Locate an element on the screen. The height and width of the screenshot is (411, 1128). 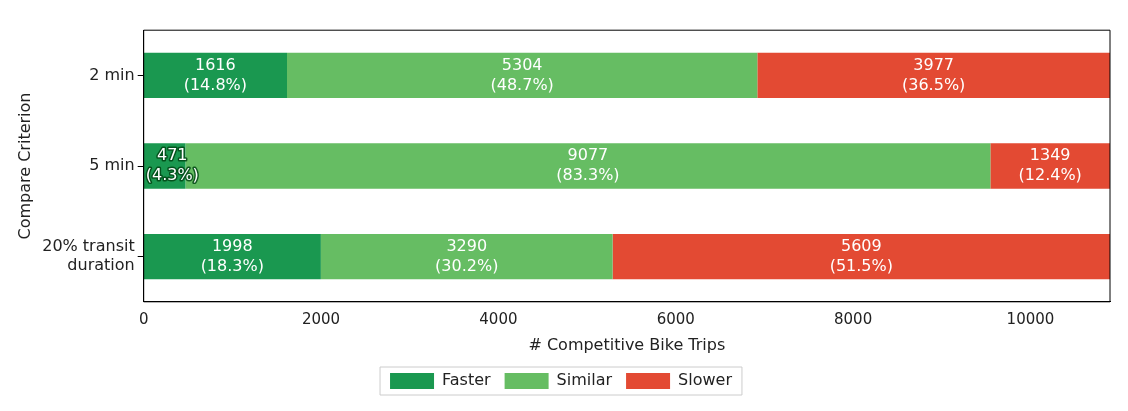
data-label: 3290 (30.2%) is located at coordinates (467, 255).